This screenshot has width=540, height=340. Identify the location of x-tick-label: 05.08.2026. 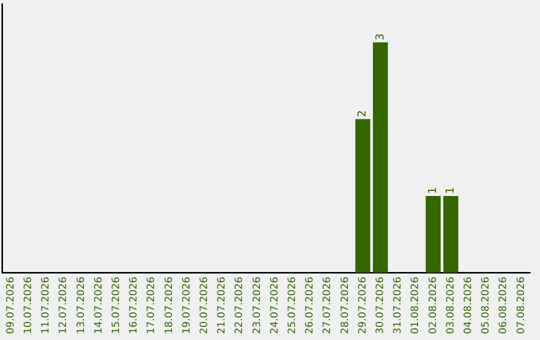
(486, 305).